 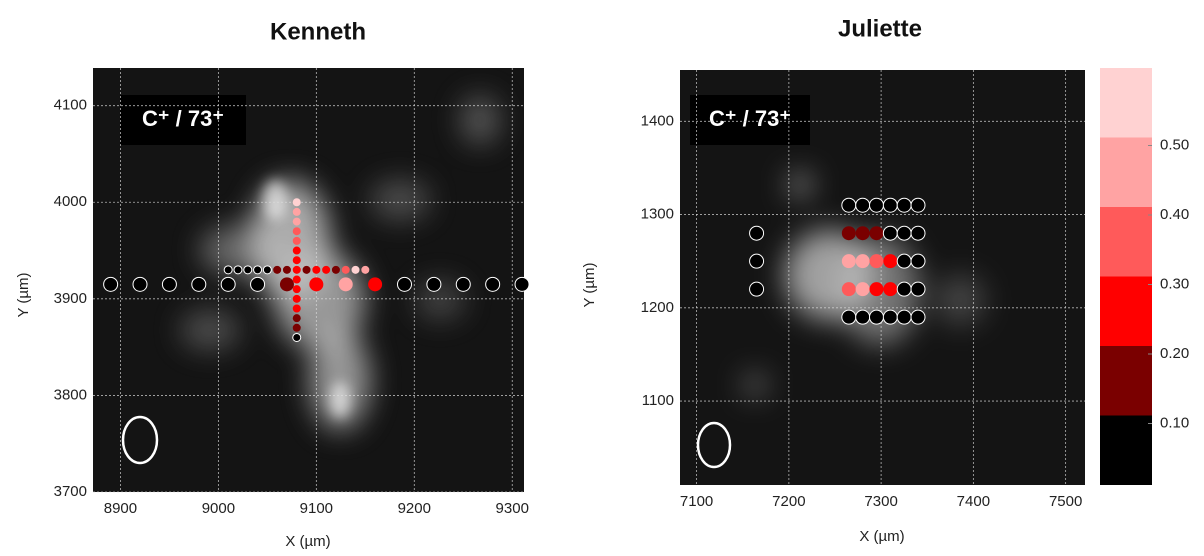 What do you see at coordinates (658, 400) in the screenshot?
I see `y-tick-label: 1100` at bounding box center [658, 400].